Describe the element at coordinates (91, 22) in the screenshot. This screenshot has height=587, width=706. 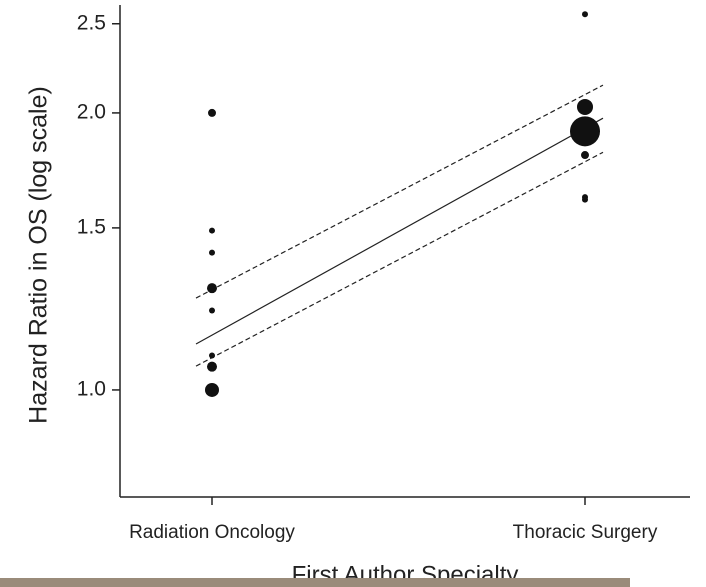
I see `y-tick-label: 2.5` at that location.